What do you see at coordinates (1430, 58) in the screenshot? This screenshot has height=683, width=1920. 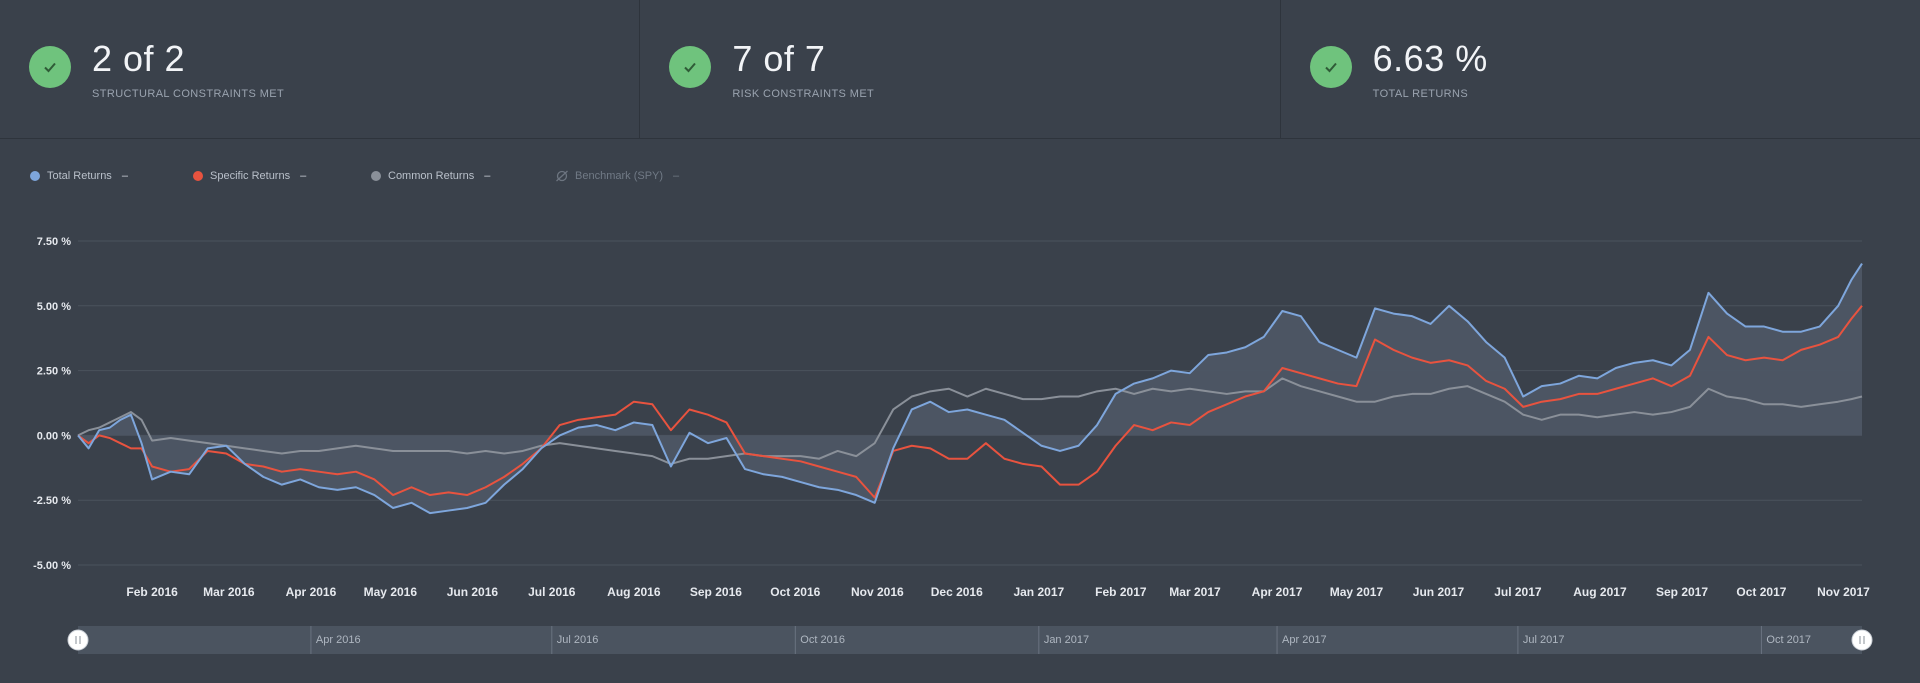 I see `kpi-value: 6.63 %` at bounding box center [1430, 58].